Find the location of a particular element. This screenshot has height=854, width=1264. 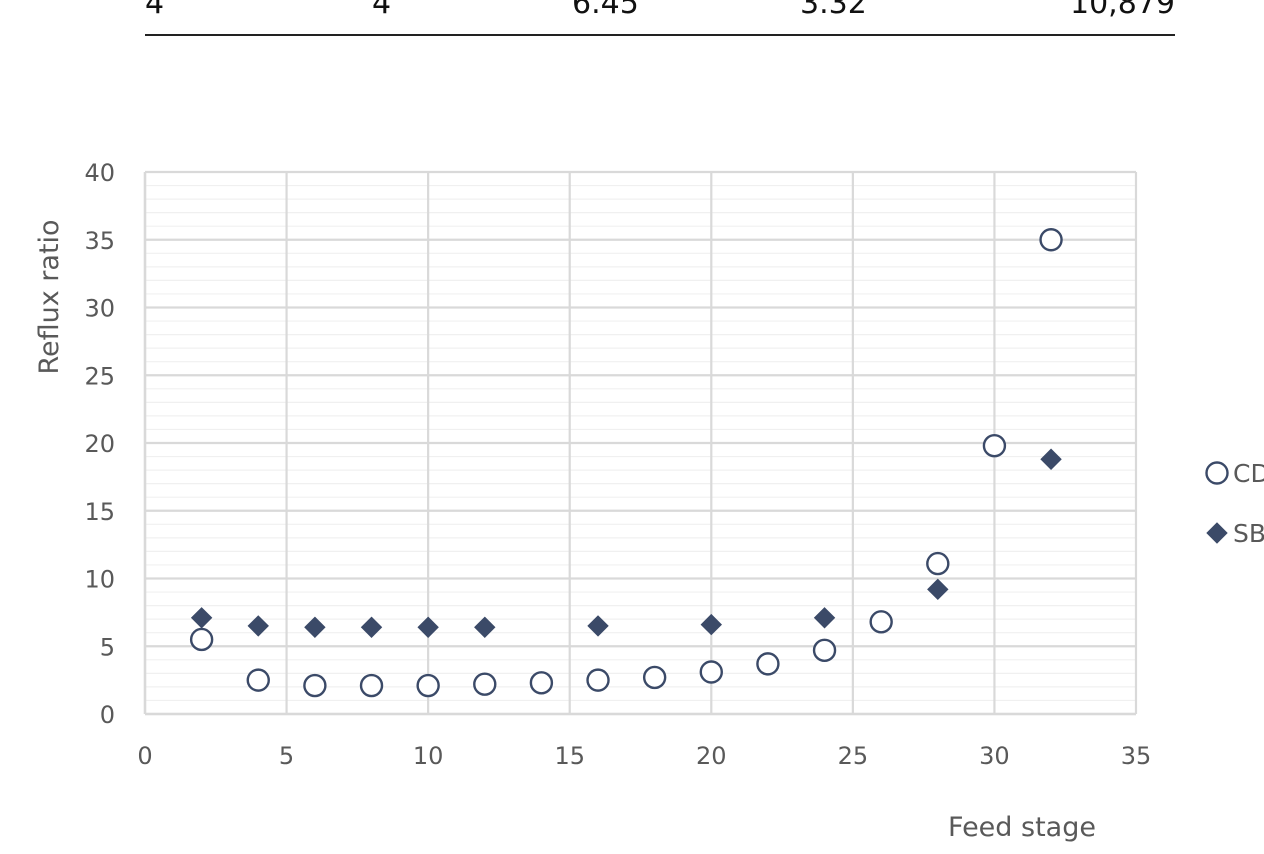

y-tick-label: 10 is located at coordinates (99, 580).